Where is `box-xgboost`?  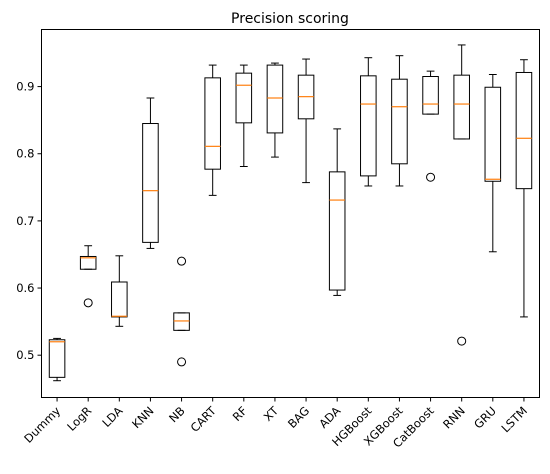 box-xgboost is located at coordinates (399, 121).